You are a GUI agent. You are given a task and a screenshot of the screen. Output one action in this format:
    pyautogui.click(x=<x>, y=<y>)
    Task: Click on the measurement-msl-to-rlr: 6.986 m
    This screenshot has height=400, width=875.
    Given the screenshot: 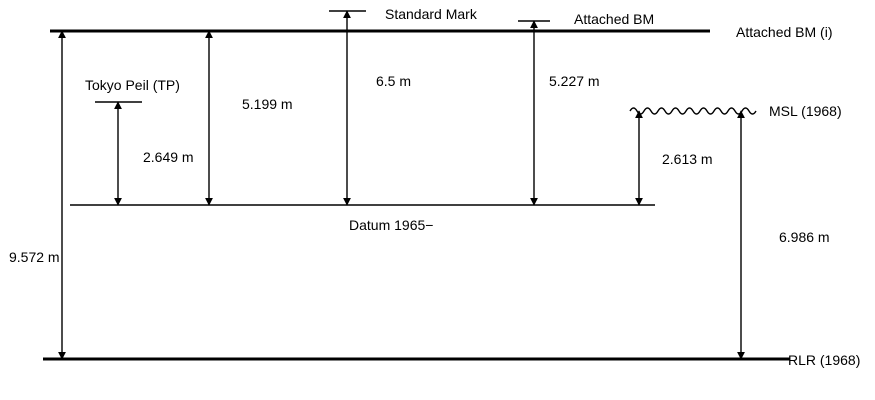 What is the action you would take?
    pyautogui.click(x=804, y=237)
    